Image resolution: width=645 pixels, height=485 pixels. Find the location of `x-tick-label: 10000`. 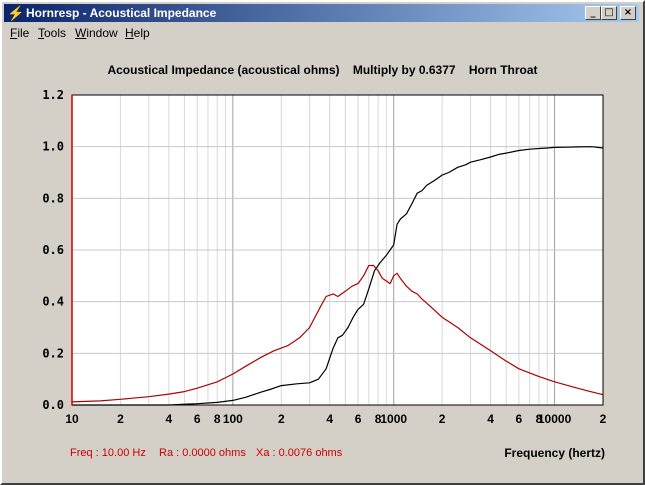

x-tick-label: 10000 is located at coordinates (555, 419).